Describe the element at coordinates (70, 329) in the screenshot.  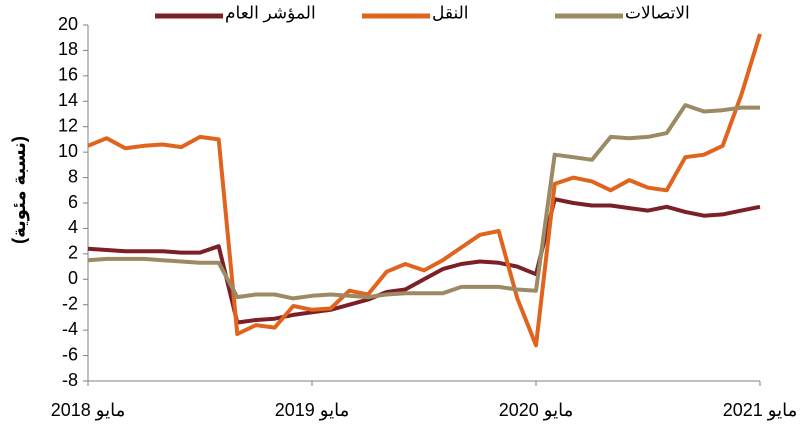
I see `y-tick-label: -4` at that location.